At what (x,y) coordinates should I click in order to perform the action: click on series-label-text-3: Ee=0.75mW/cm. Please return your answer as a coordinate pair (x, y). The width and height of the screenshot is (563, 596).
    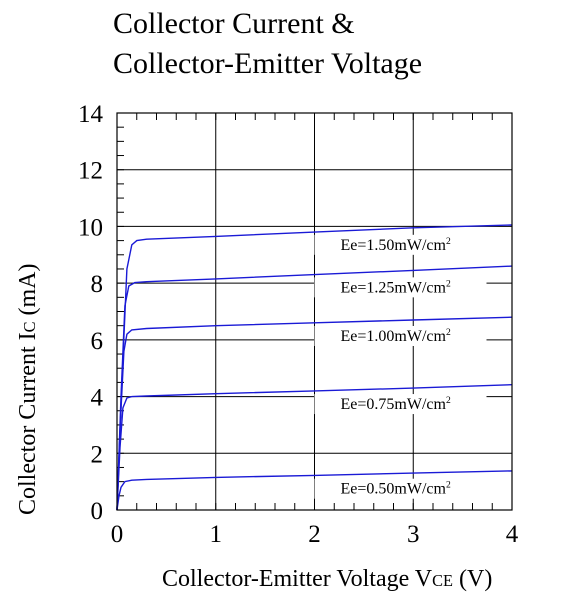
    Looking at the image, I should click on (394, 404).